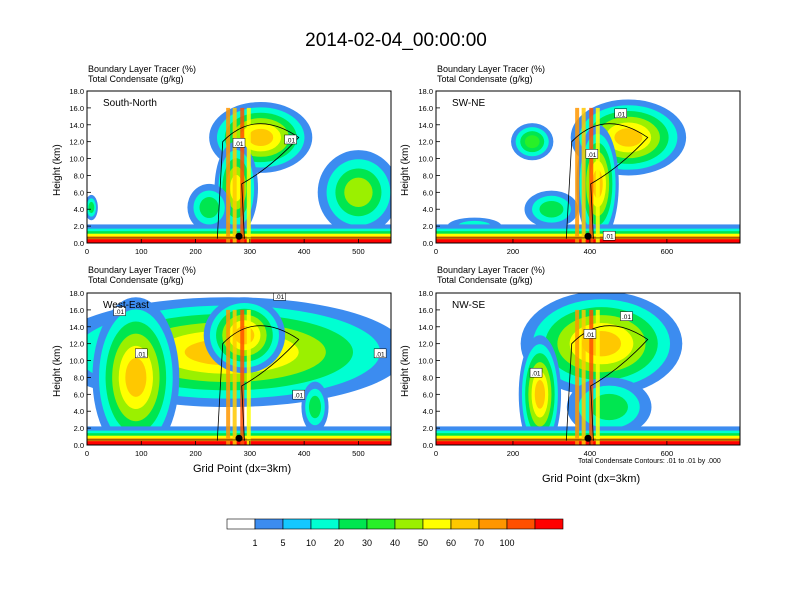 The height and width of the screenshot is (612, 792). Describe the element at coordinates (142, 270) in the screenshot. I see `panel-3-header-tracer: Boundary Layer Tracer (%)` at that location.